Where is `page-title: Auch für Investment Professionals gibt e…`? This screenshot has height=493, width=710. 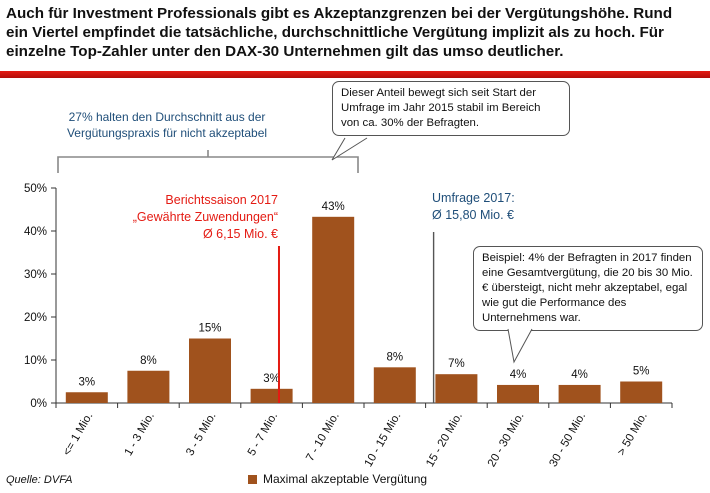 page-title: Auch für Investment Professionals gibt e… is located at coordinates (339, 32).